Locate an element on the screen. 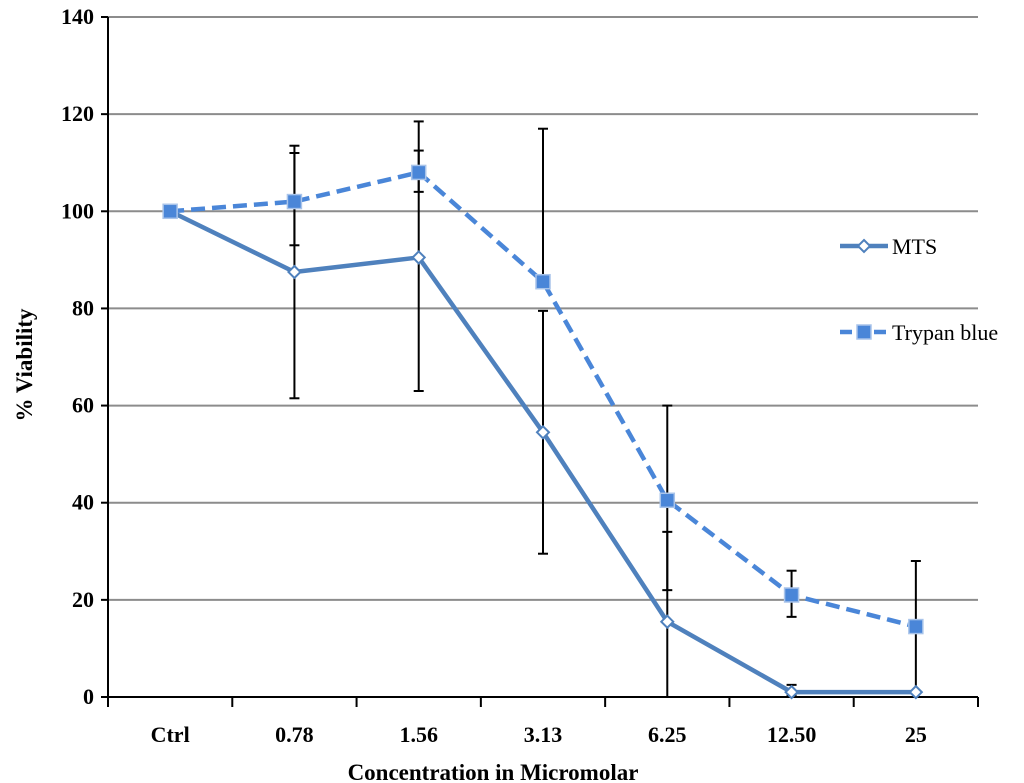  x-tick-label-4: 6.25 is located at coordinates (667, 734).